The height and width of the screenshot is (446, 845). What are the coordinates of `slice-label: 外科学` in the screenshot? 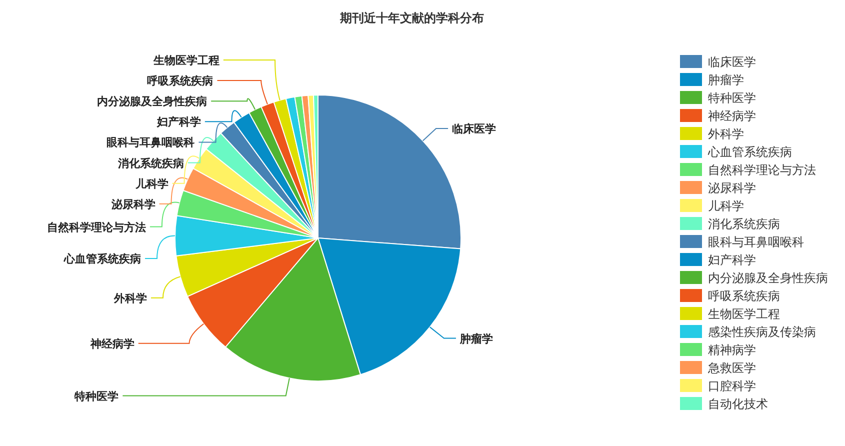 It's located at (129, 298).